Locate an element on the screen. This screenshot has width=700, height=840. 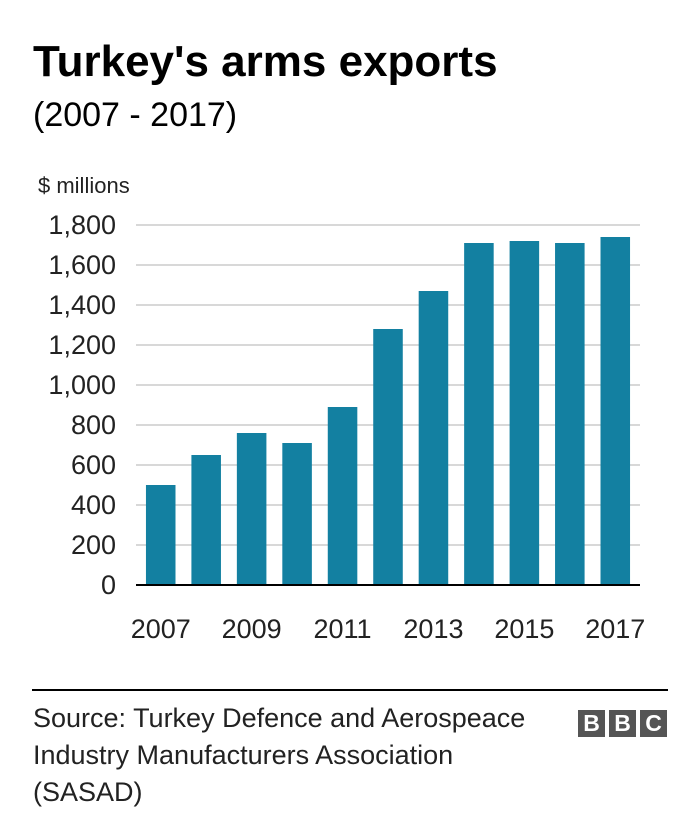
bar-2013 is located at coordinates (433, 438).